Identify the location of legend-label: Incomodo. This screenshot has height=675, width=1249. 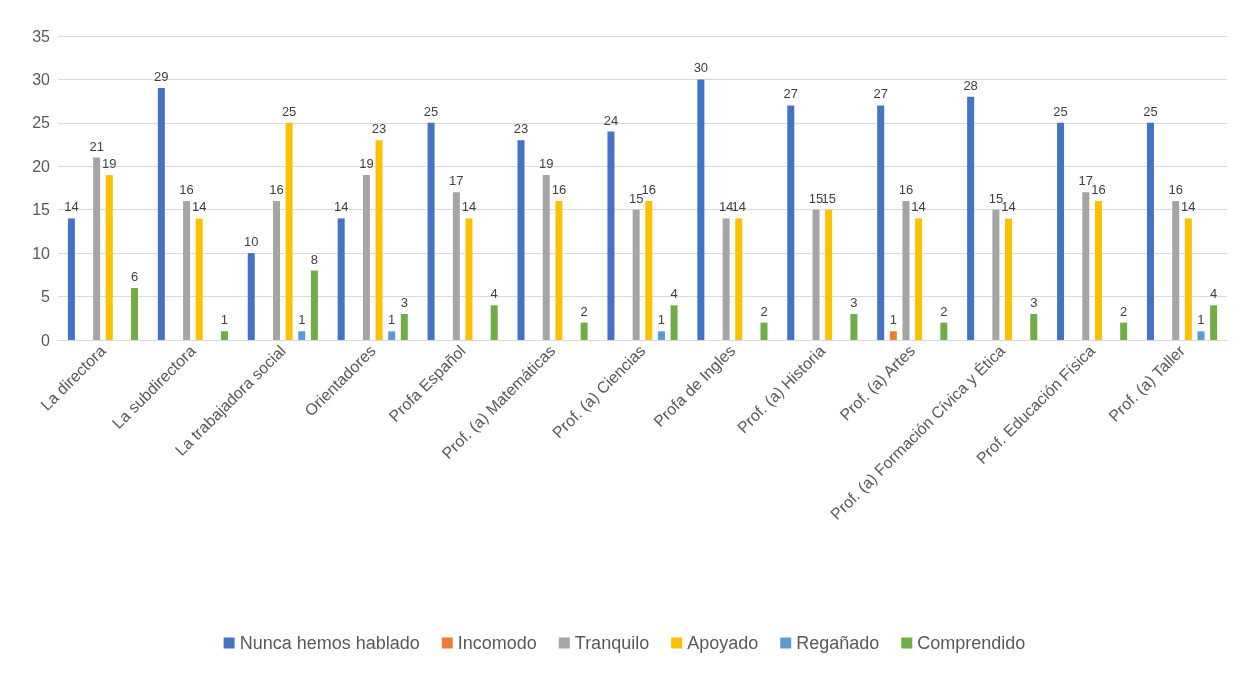
(497, 643).